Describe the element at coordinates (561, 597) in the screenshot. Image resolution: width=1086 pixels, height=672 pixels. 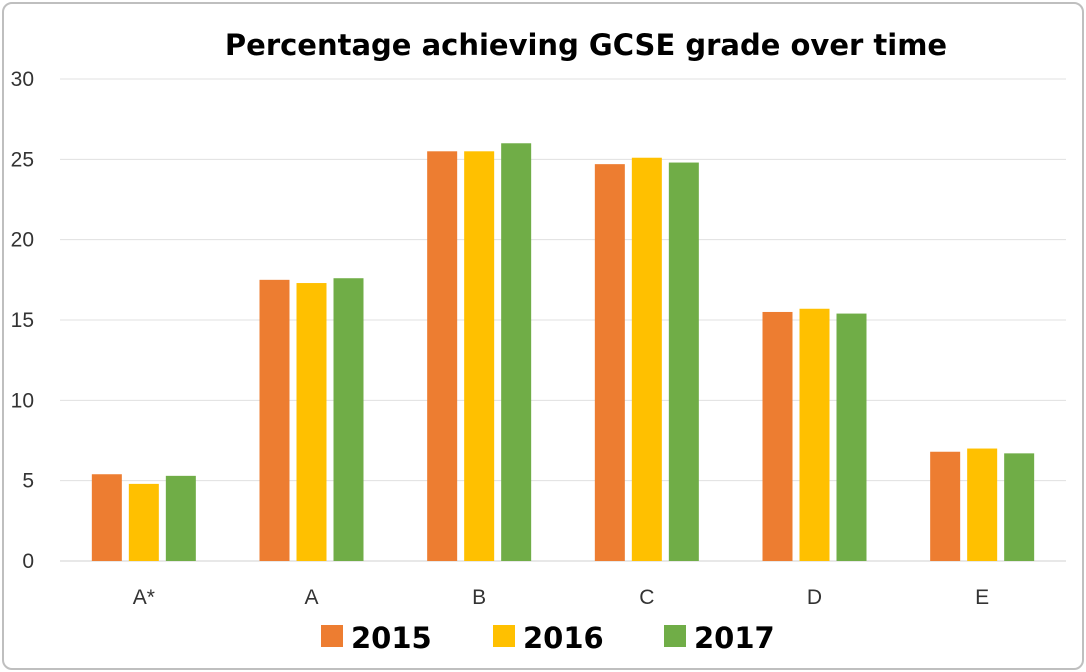
I see `x-axis: A* A B C D E` at that location.